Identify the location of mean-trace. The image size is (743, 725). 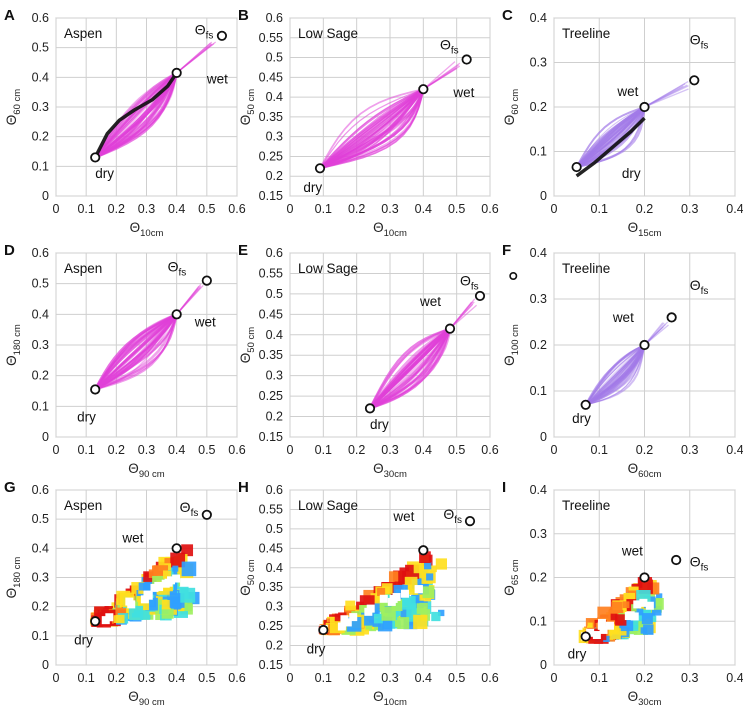
(136, 115).